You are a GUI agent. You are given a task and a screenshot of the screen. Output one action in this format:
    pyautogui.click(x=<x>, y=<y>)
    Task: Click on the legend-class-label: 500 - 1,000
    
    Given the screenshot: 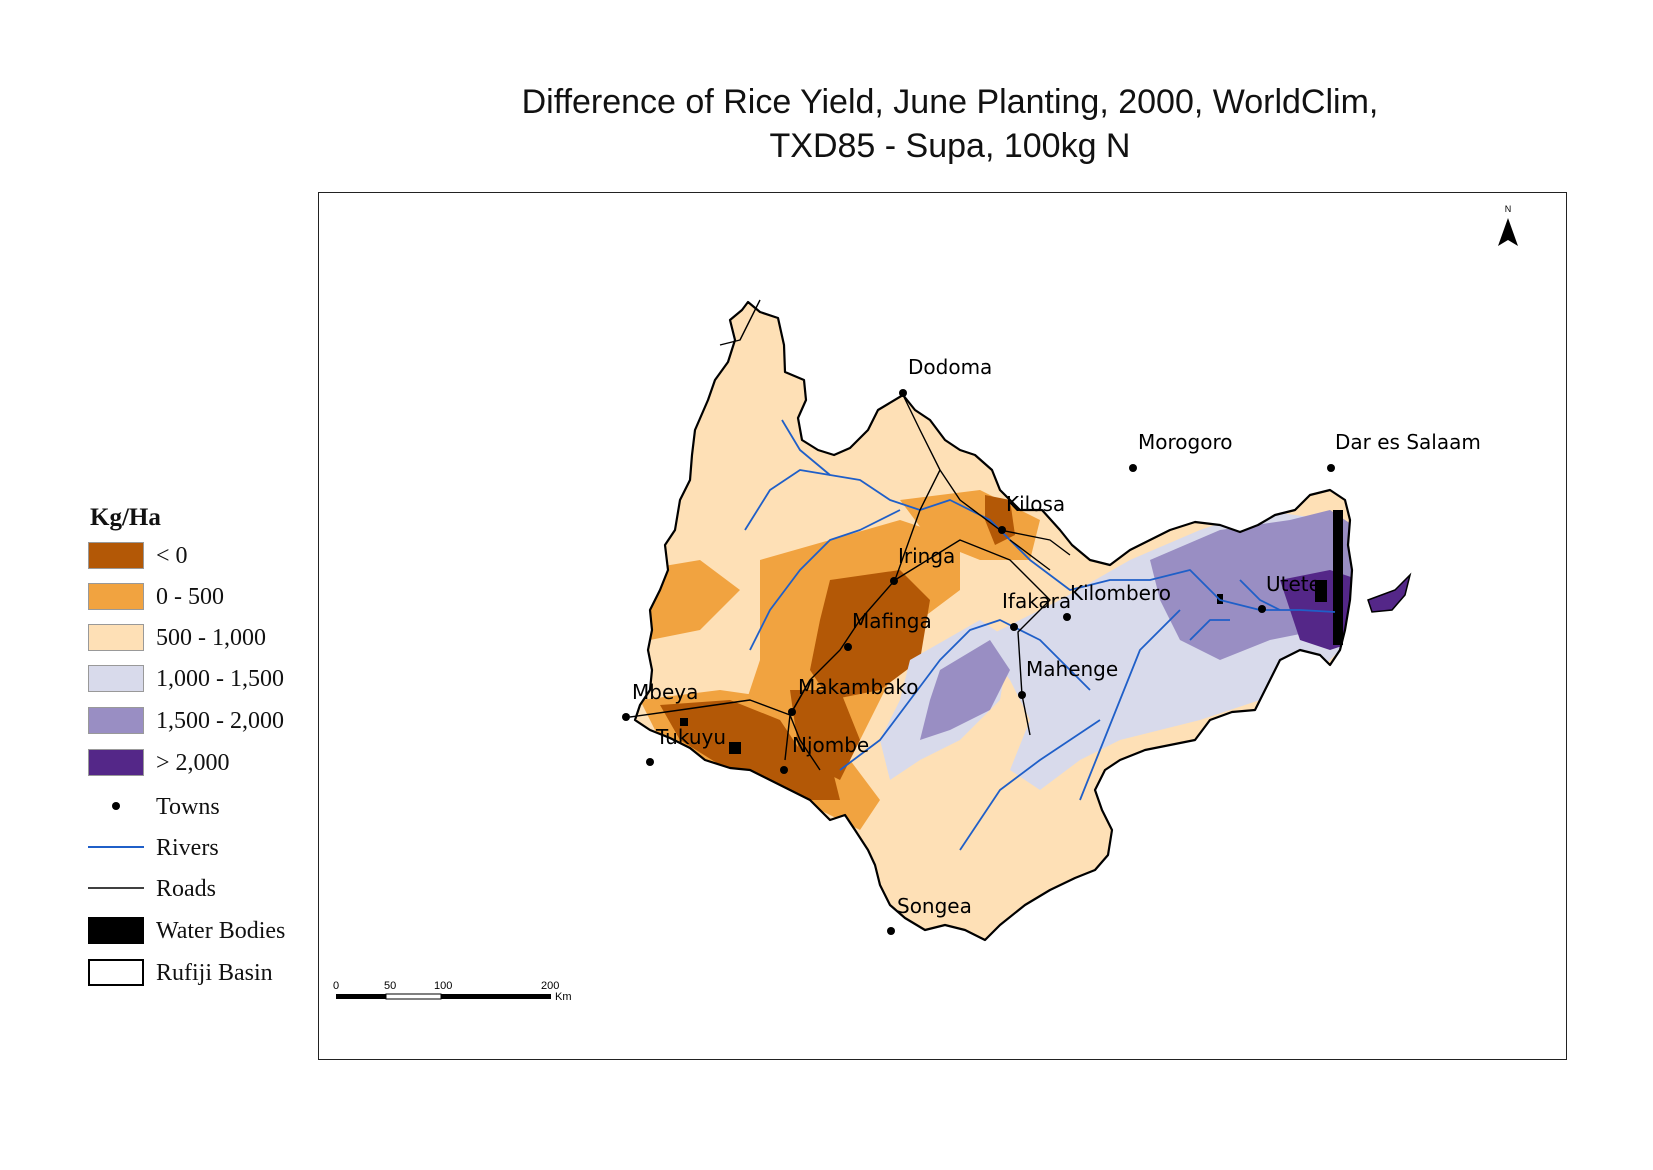 What is the action you would take?
    pyautogui.click(x=211, y=638)
    